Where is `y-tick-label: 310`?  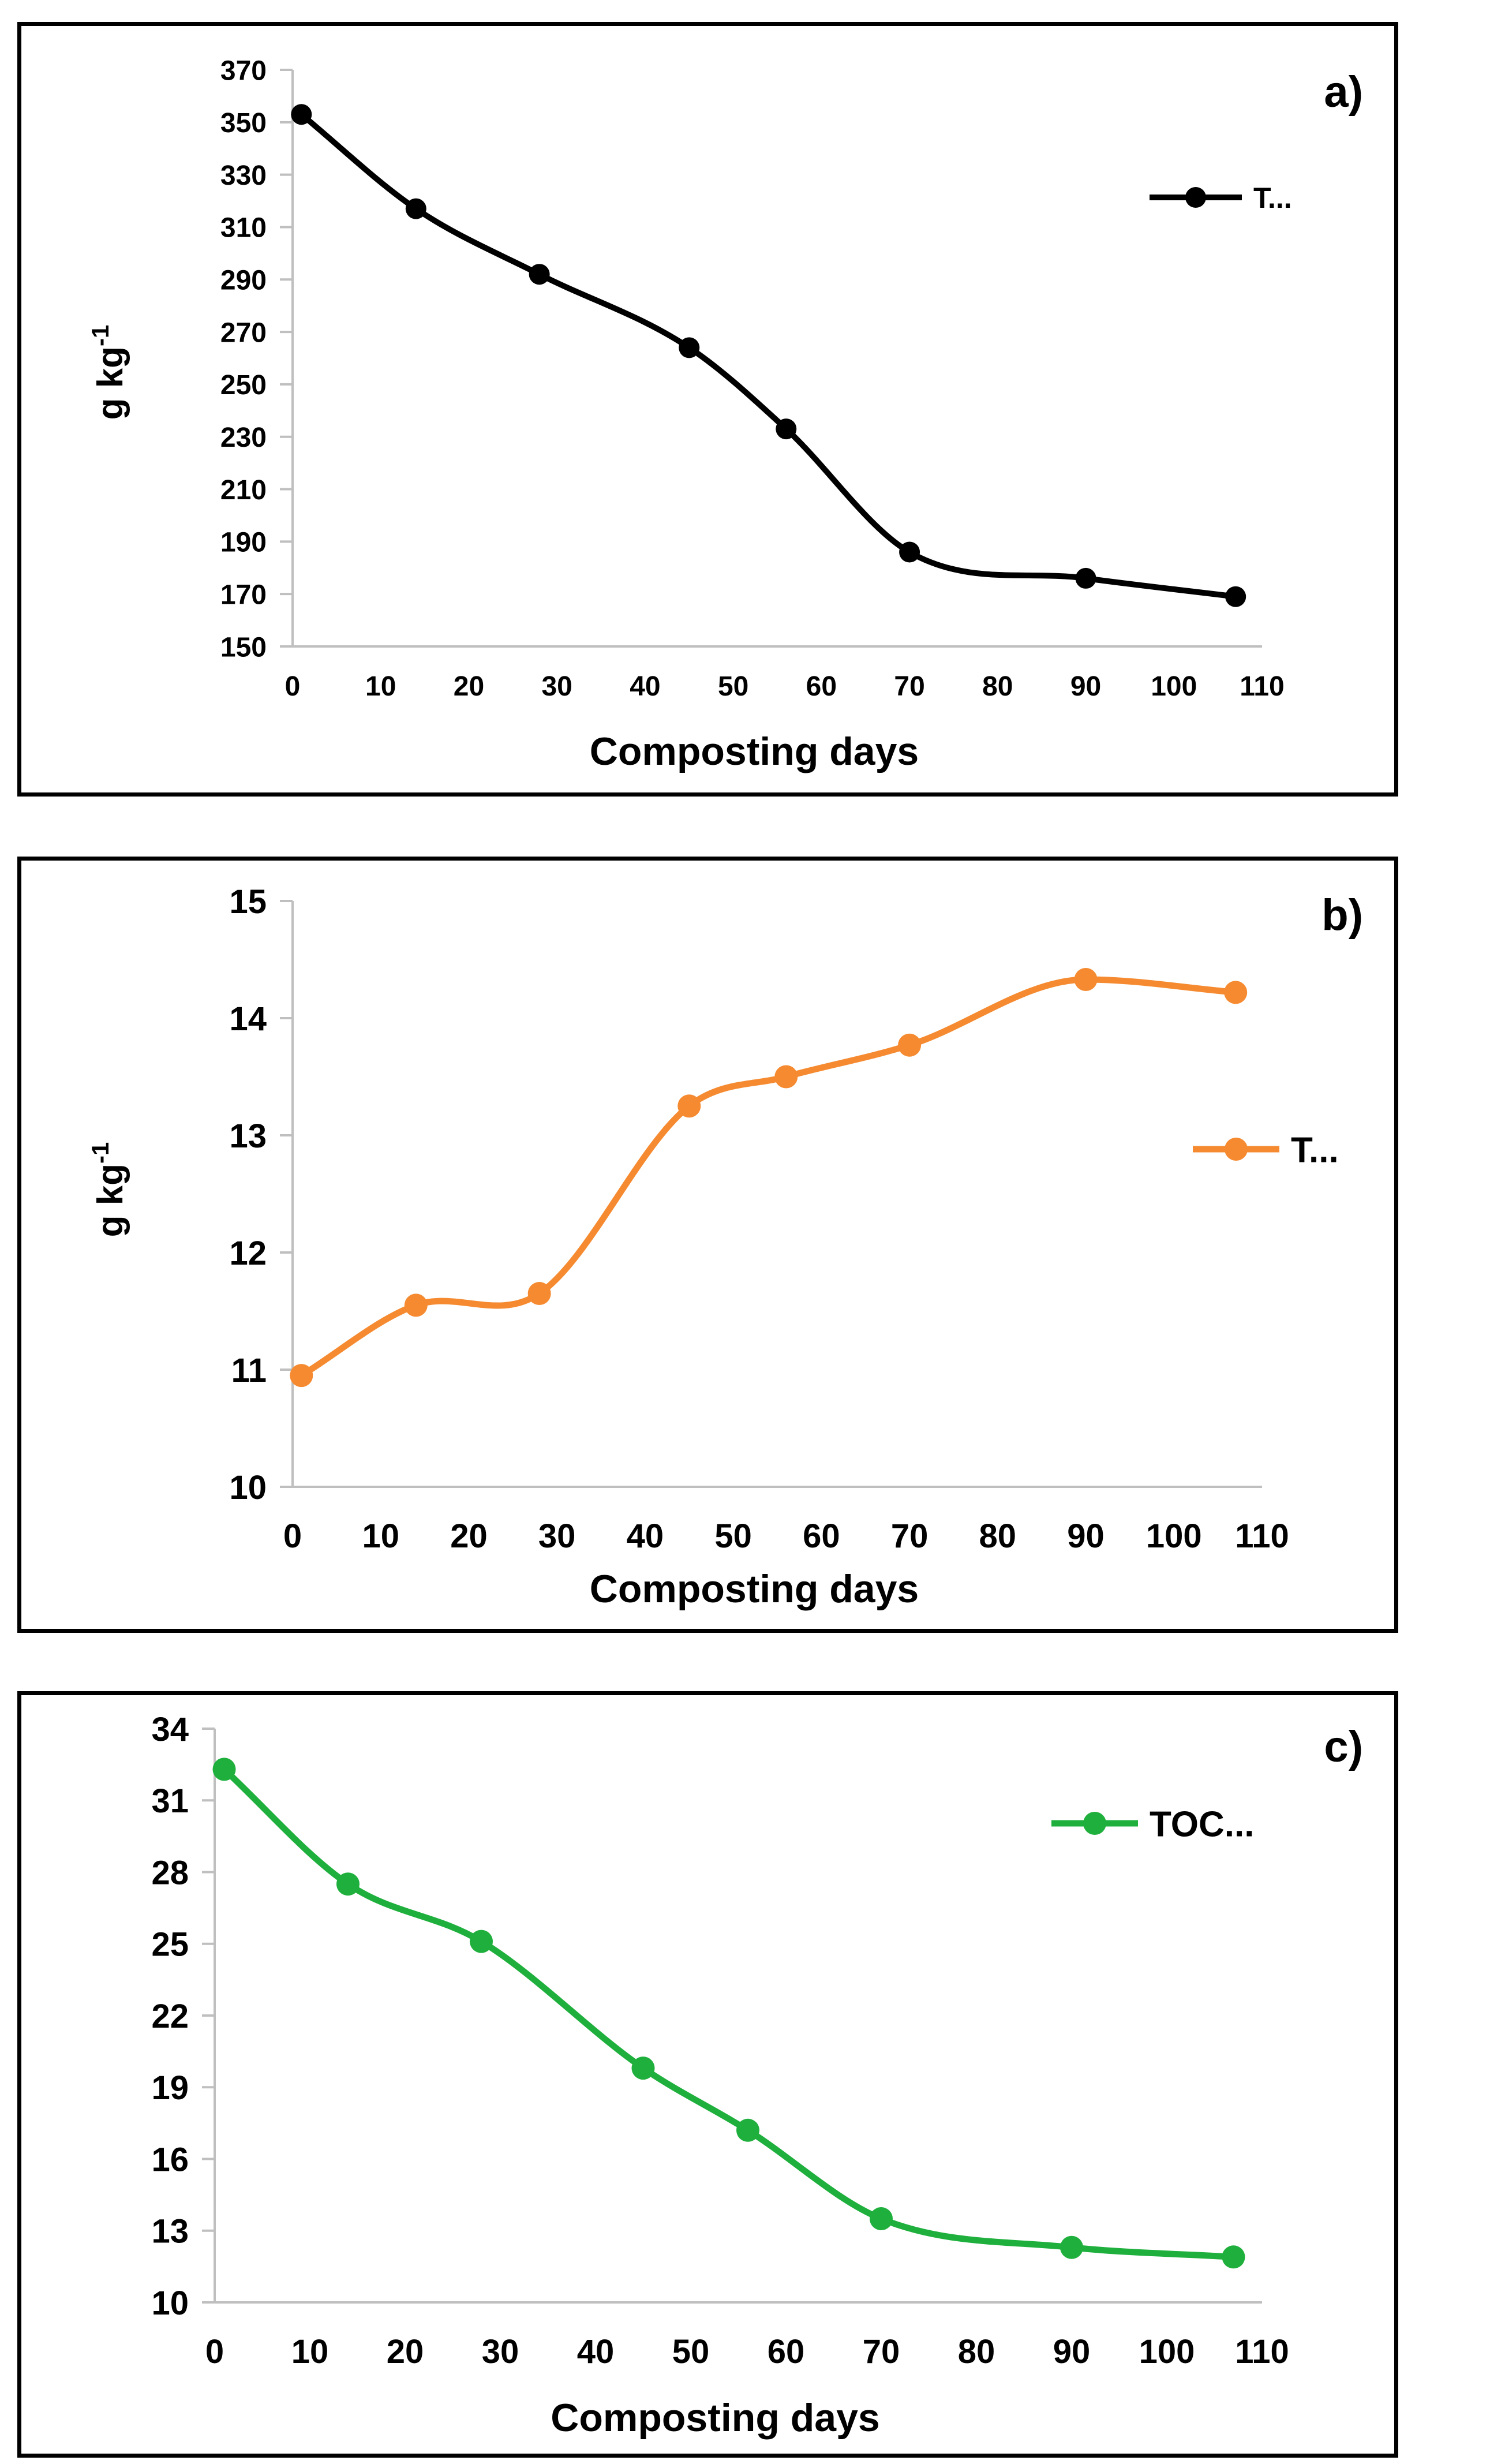
y-tick-label: 310 is located at coordinates (243, 228).